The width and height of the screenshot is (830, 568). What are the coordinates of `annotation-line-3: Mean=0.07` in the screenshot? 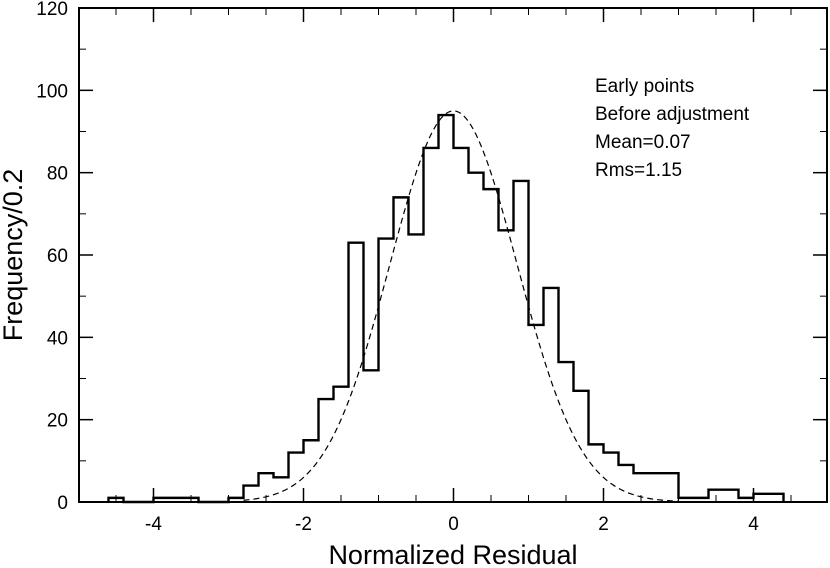 It's located at (643, 142).